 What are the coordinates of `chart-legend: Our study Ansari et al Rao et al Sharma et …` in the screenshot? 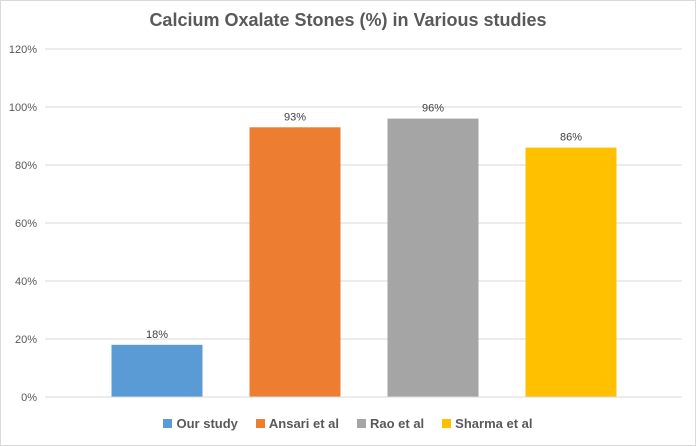 It's located at (348, 423).